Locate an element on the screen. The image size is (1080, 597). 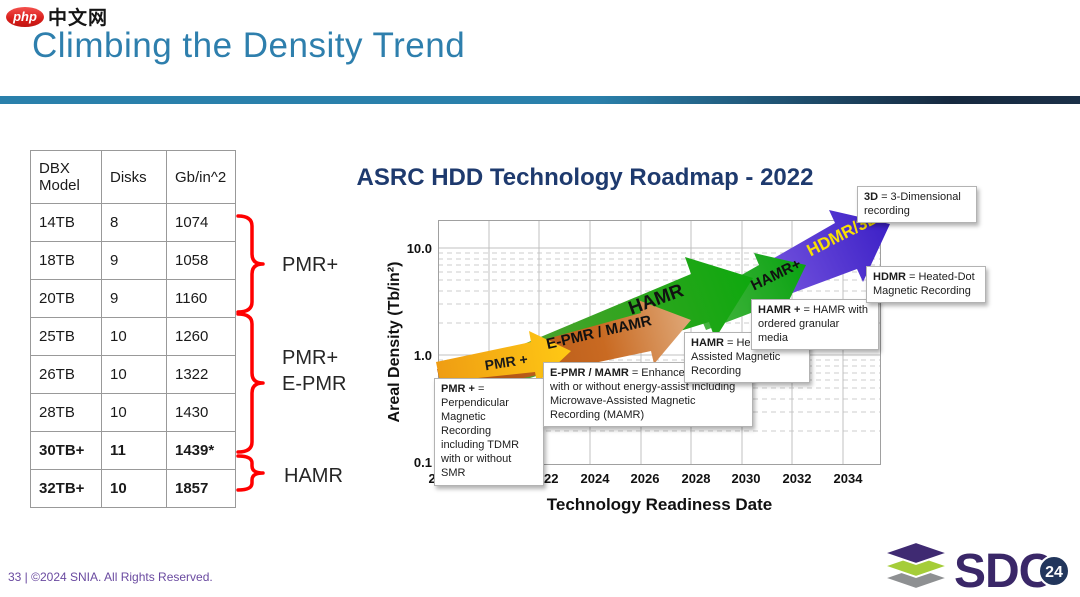
note-hdmr: HDMR = Heated-Dot Magnetic Recording is located at coordinates (926, 285).